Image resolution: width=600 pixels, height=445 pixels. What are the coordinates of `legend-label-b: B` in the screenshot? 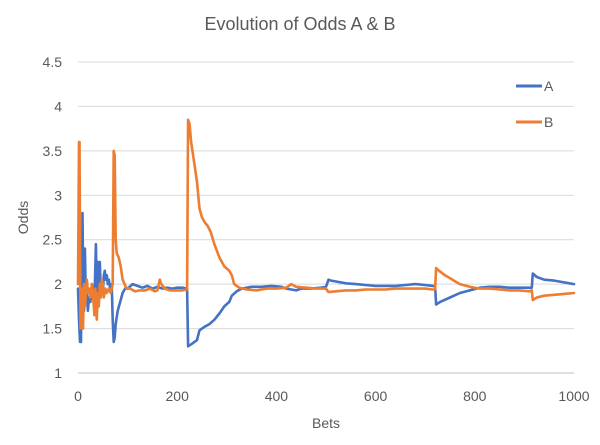 It's located at (548, 122).